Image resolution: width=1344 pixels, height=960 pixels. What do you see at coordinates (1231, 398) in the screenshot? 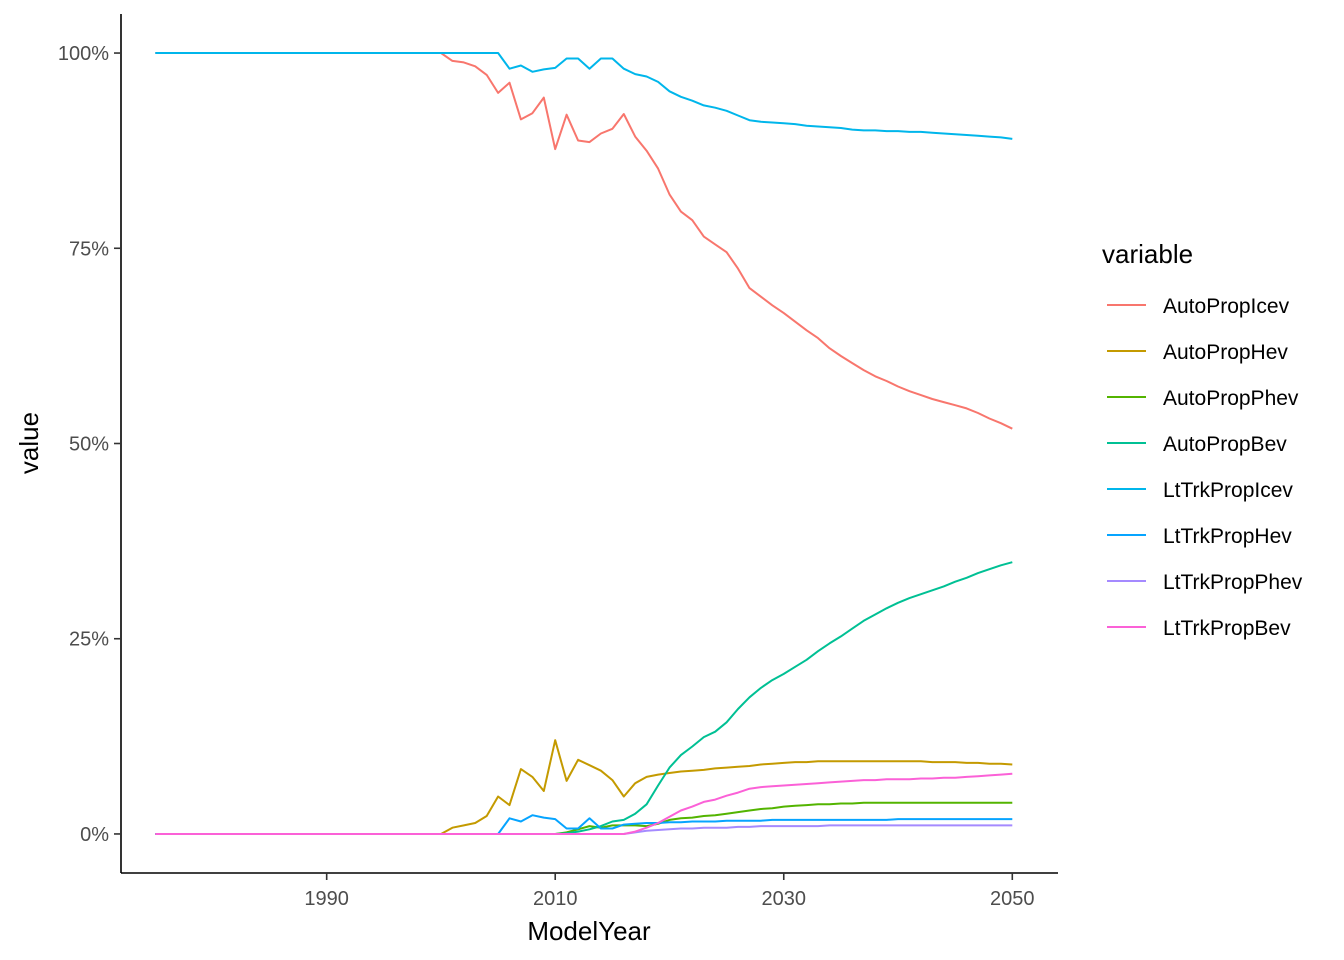
I see `legend-label-AutoPropPhev: AutoPropPhev` at bounding box center [1231, 398].